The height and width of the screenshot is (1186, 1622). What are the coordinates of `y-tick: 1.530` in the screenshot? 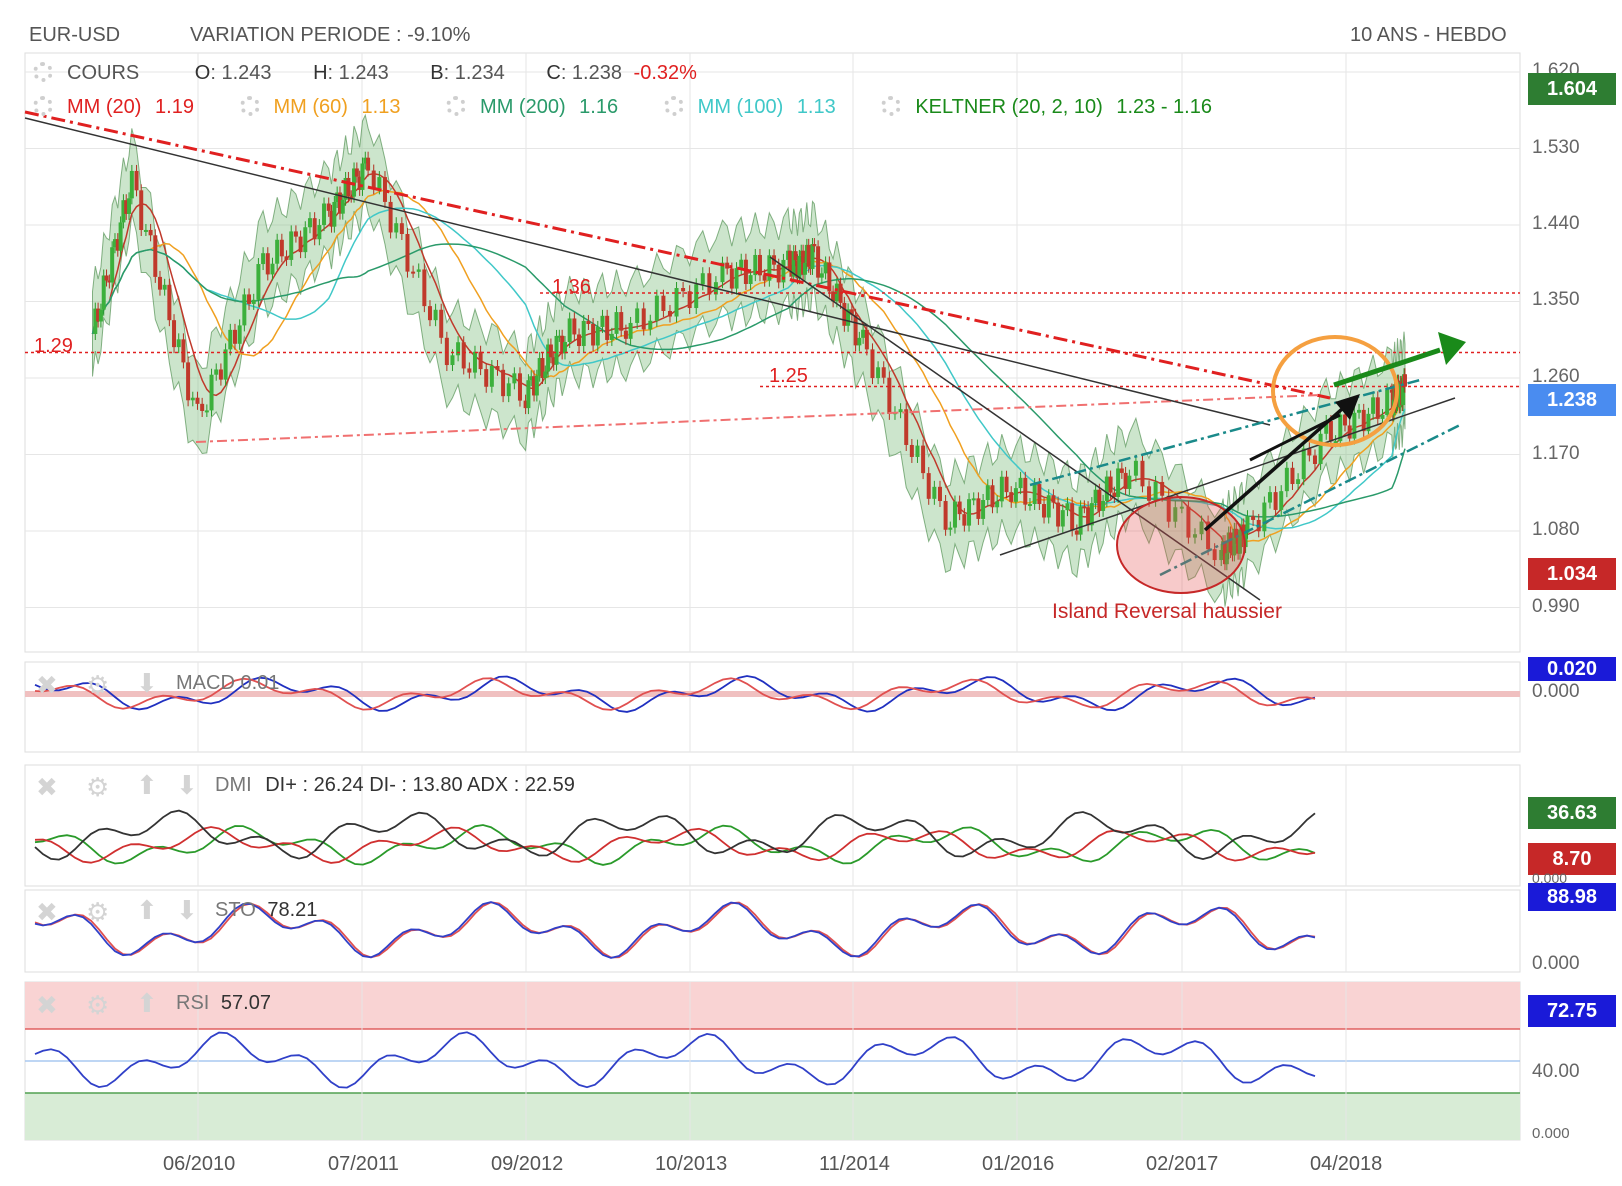 It's located at (1556, 147).